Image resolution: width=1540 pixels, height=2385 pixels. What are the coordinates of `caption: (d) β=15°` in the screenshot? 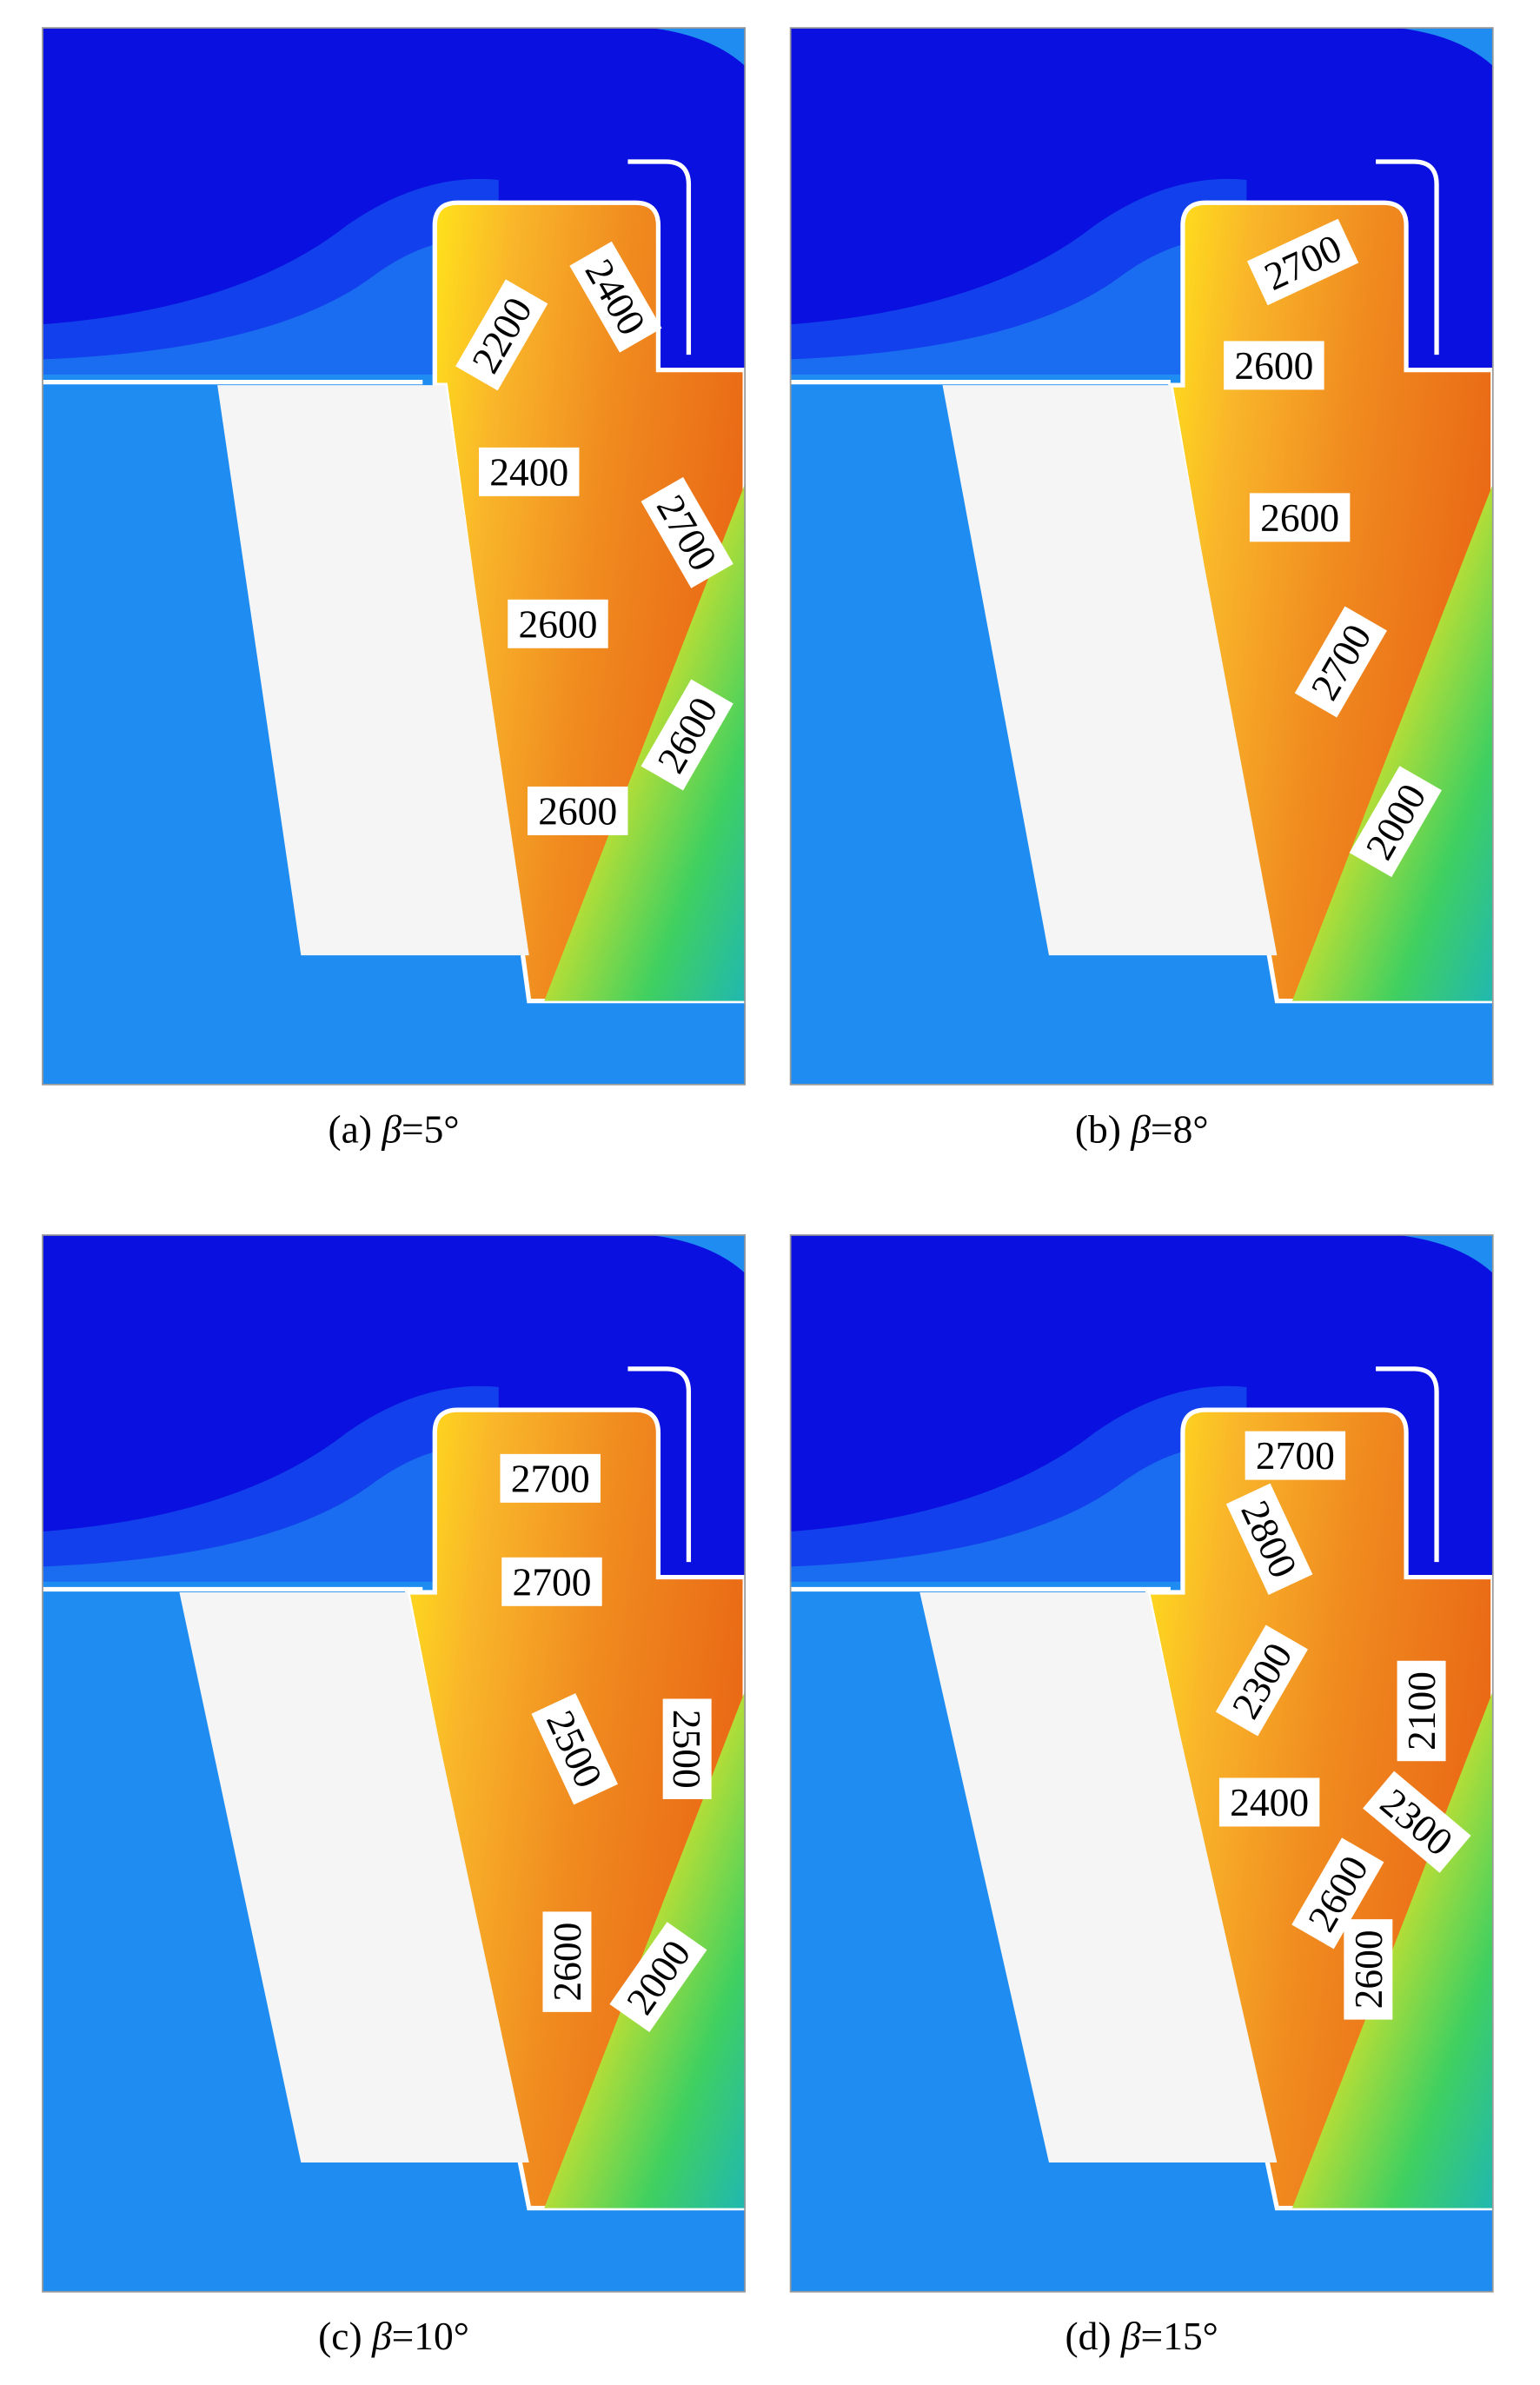 It's located at (1141, 2336).